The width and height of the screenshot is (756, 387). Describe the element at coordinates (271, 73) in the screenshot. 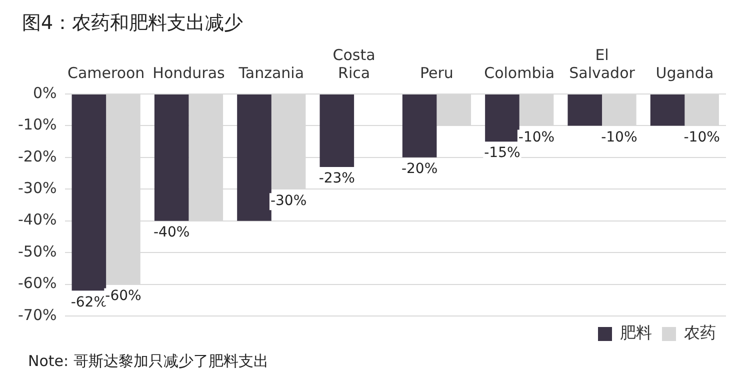

I see `x-tick-label: Tanzania` at that location.